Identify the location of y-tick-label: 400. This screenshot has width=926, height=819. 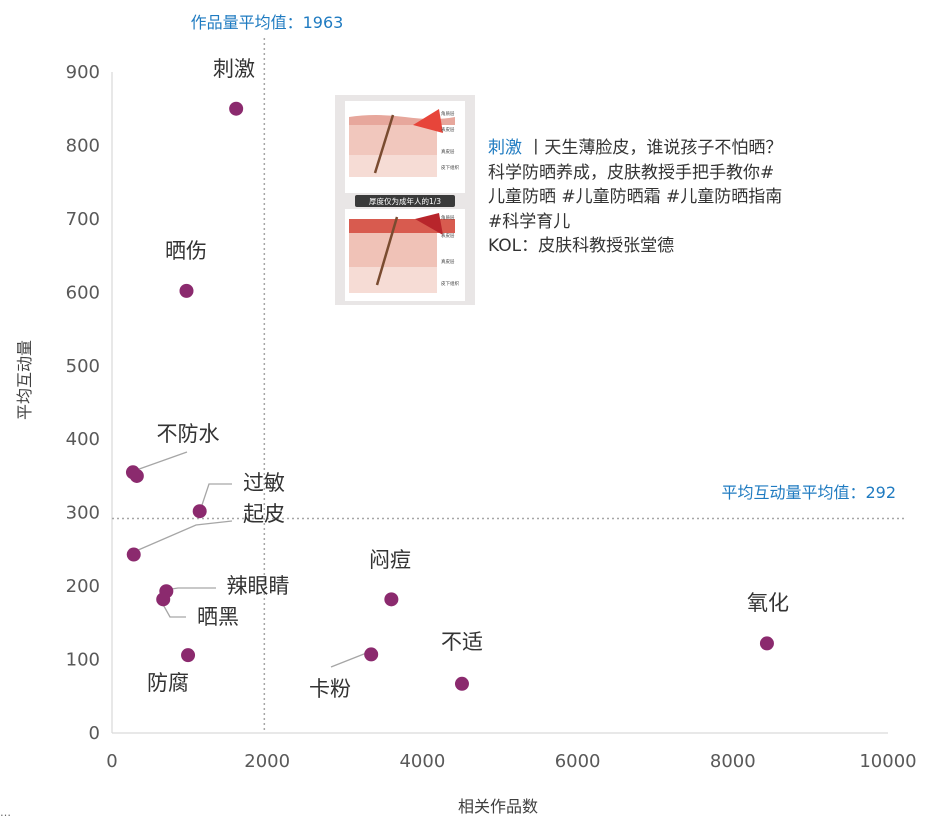
(83, 439).